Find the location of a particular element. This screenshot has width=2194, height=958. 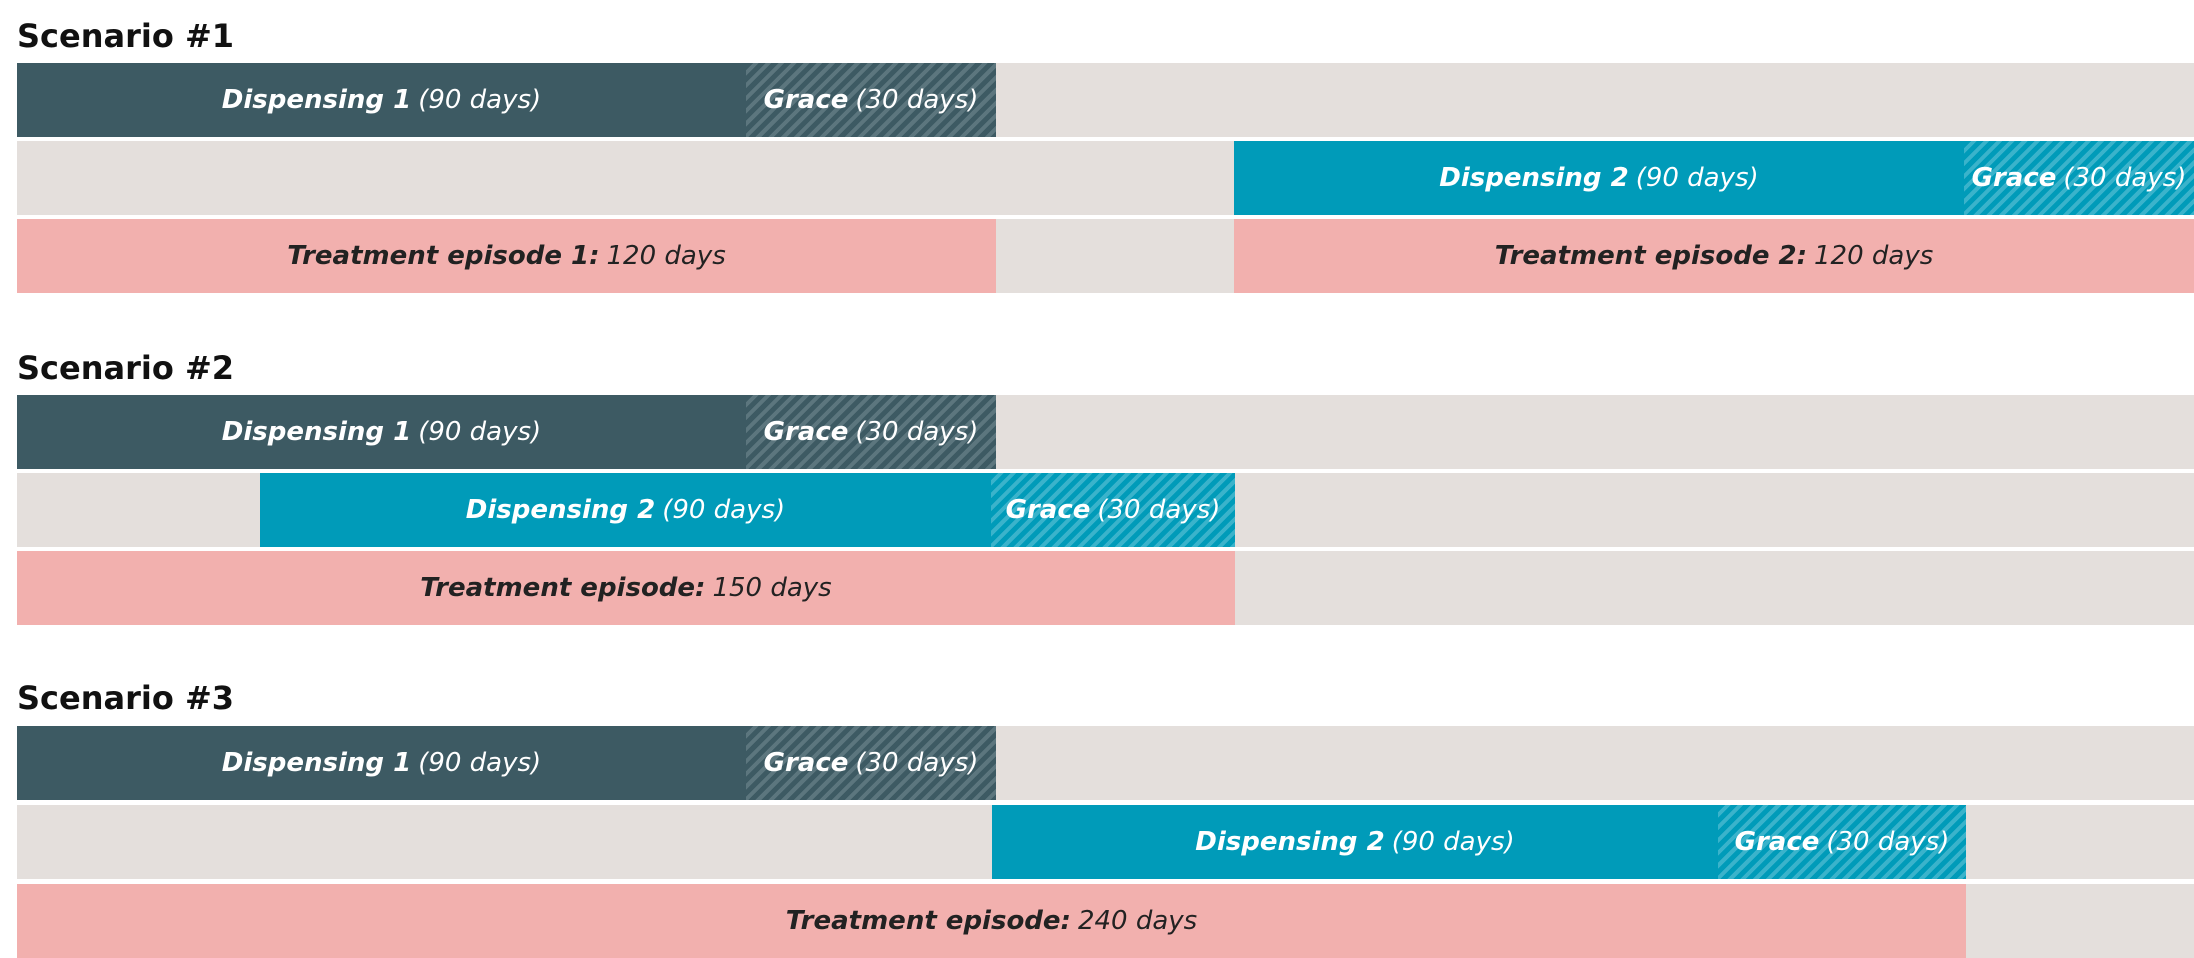

treatment-episode: Treatment episode 1: 120 days is located at coordinates (506, 256).